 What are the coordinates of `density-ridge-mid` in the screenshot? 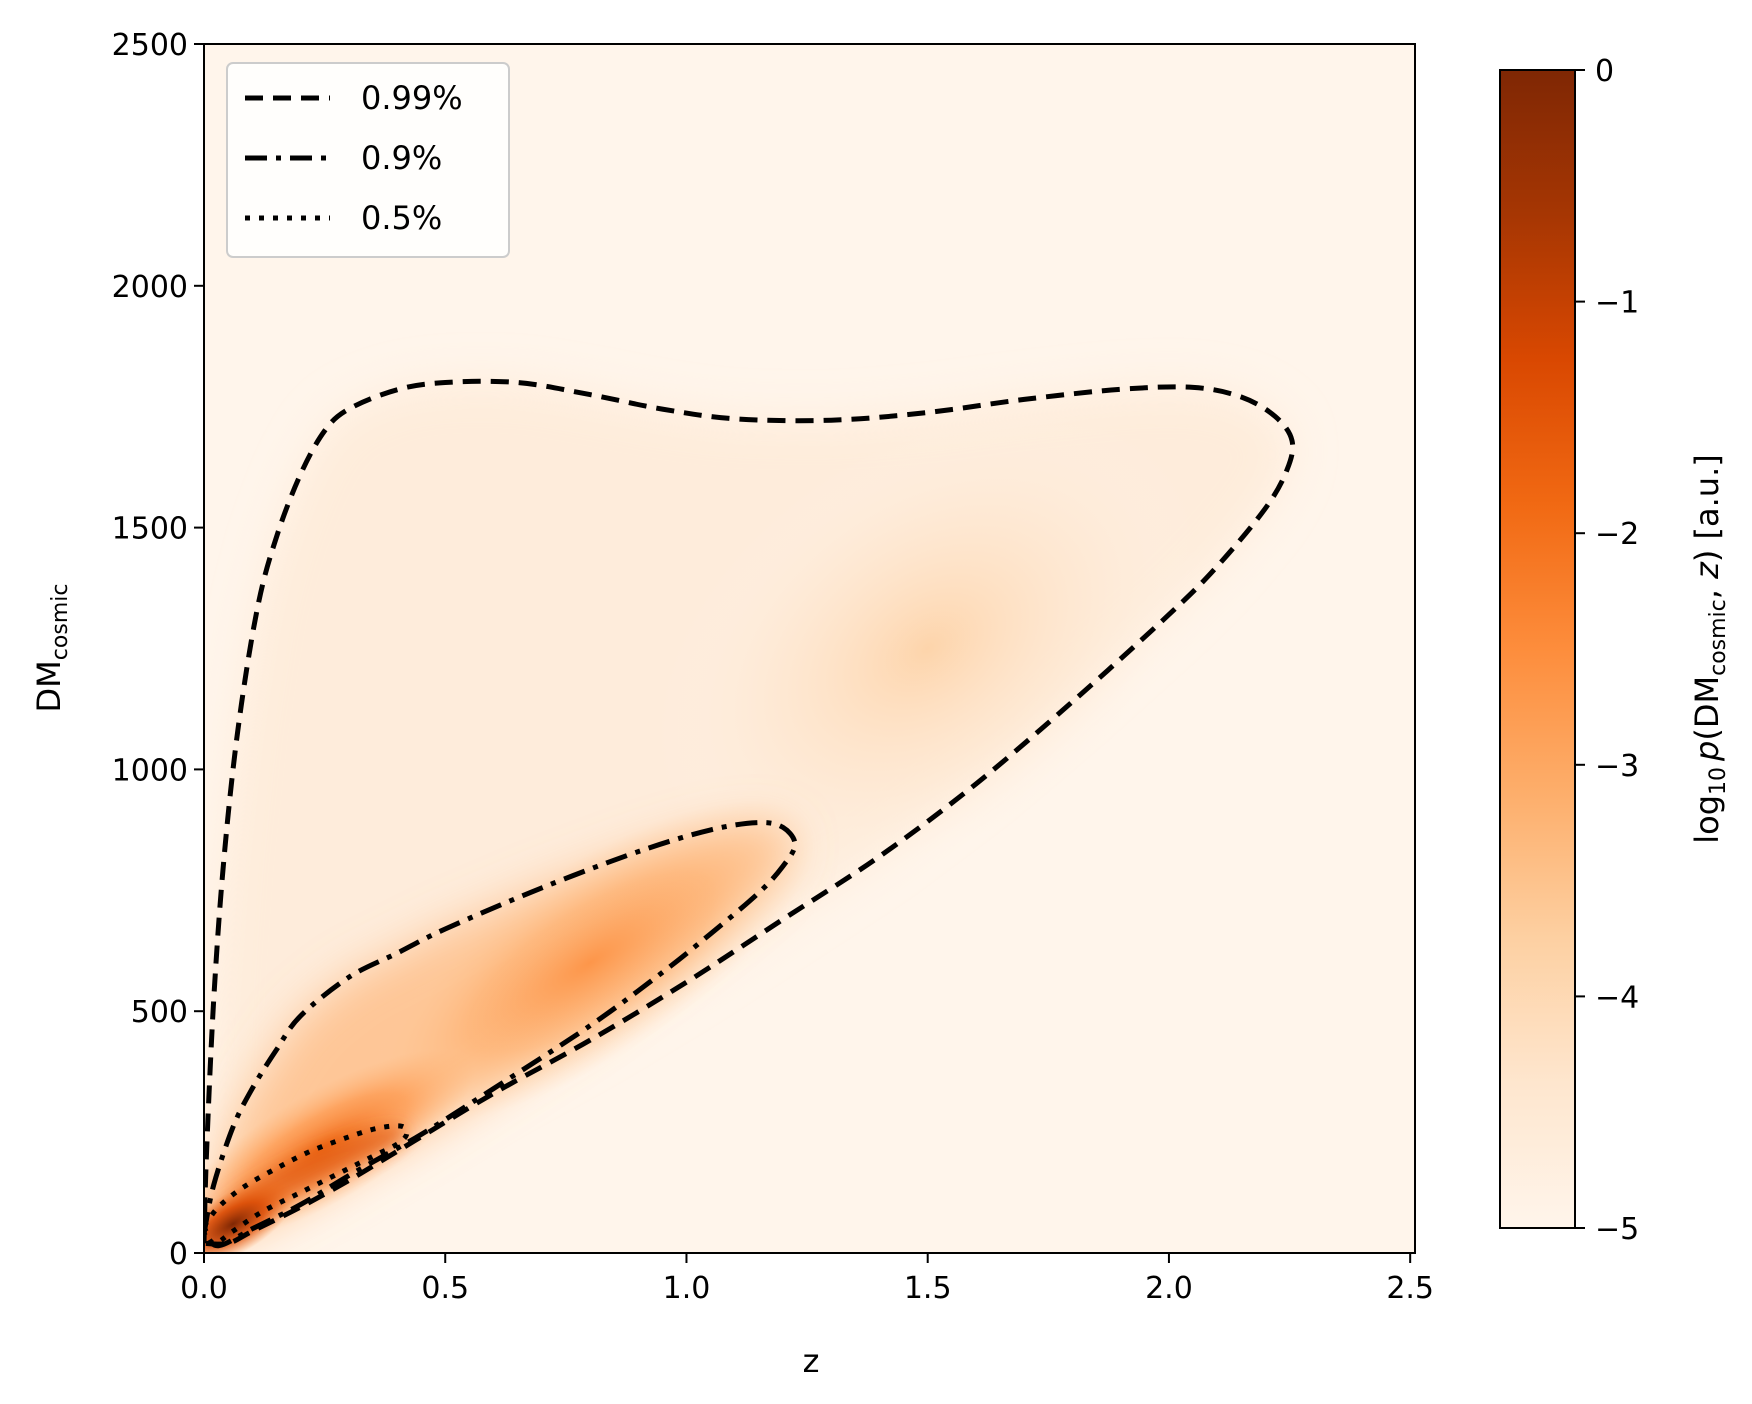 It's located at (590, 963).